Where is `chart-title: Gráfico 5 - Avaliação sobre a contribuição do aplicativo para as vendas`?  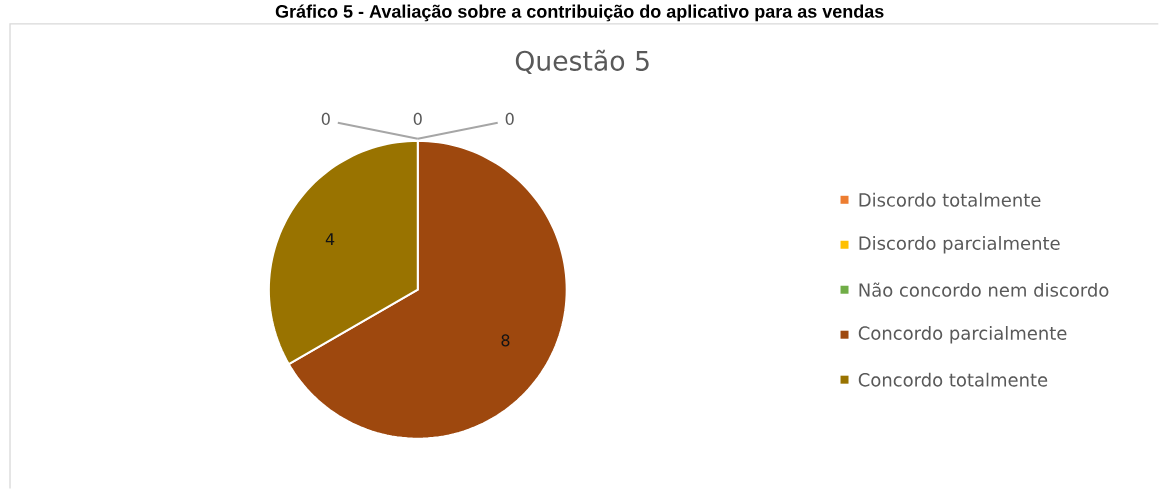
chart-title: Gráfico 5 - Avaliação sobre a contribuição do aplicativo para as vendas is located at coordinates (579, 13).